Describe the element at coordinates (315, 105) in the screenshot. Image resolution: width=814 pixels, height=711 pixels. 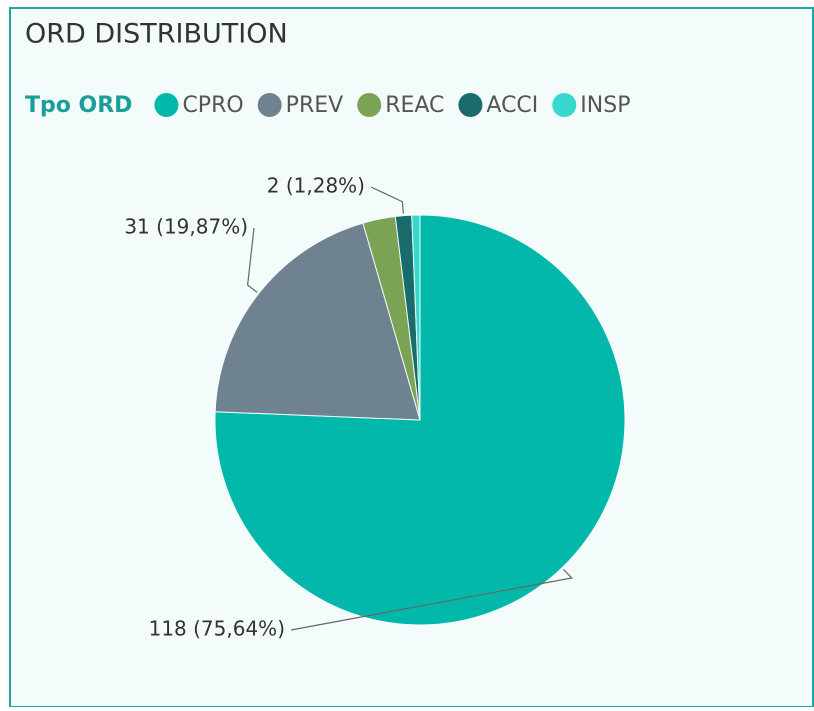
I see `legend-label: PREV` at that location.